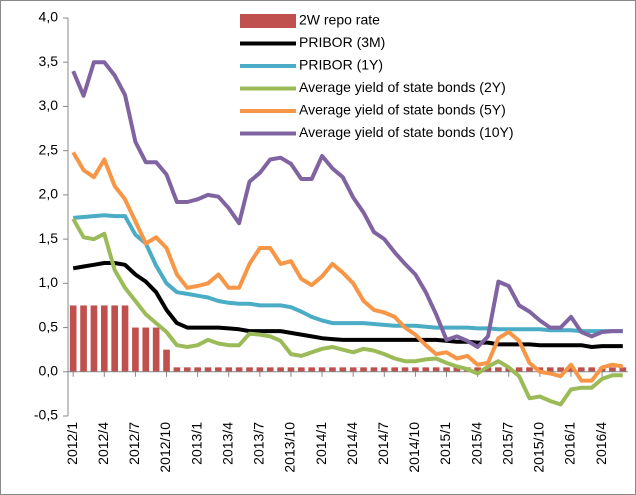  I want to click on legend-label: PRIBOR (1Y), so click(341, 65).